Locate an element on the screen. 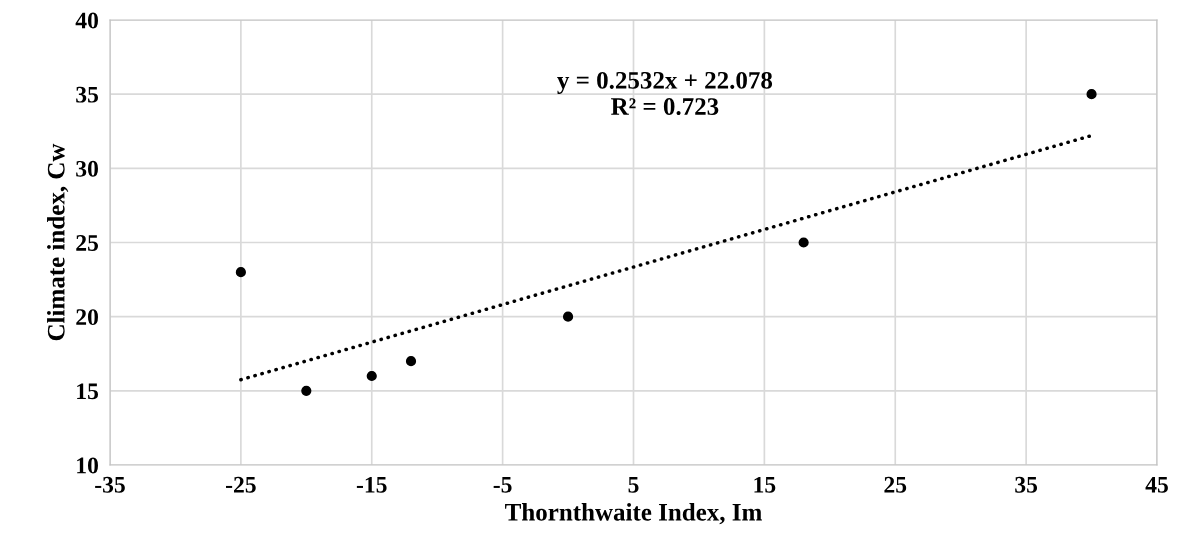  x-tick-label: -35 is located at coordinates (110, 484).